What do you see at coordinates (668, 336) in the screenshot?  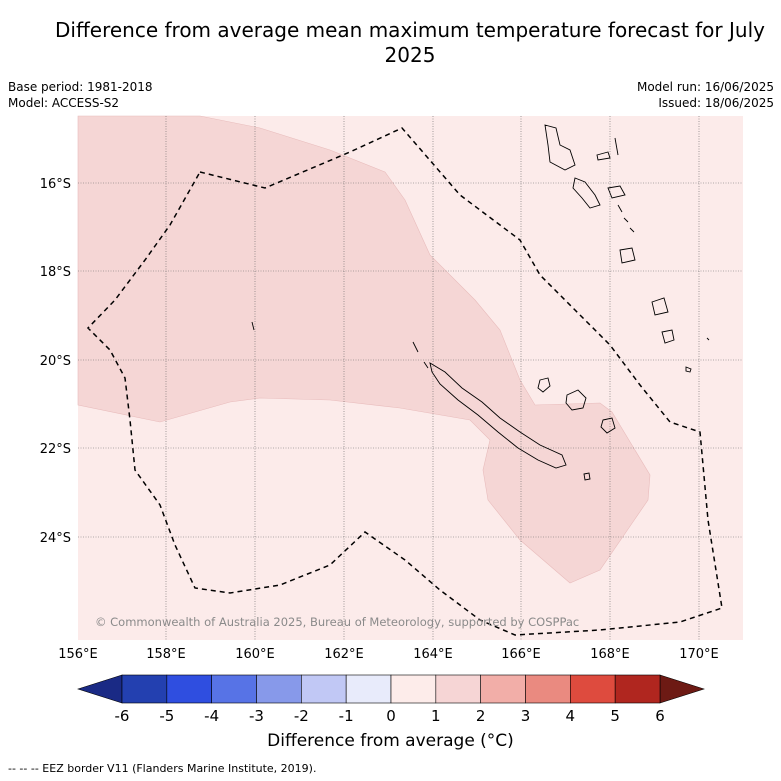 I see `vanuatu-aneityum` at bounding box center [668, 336].